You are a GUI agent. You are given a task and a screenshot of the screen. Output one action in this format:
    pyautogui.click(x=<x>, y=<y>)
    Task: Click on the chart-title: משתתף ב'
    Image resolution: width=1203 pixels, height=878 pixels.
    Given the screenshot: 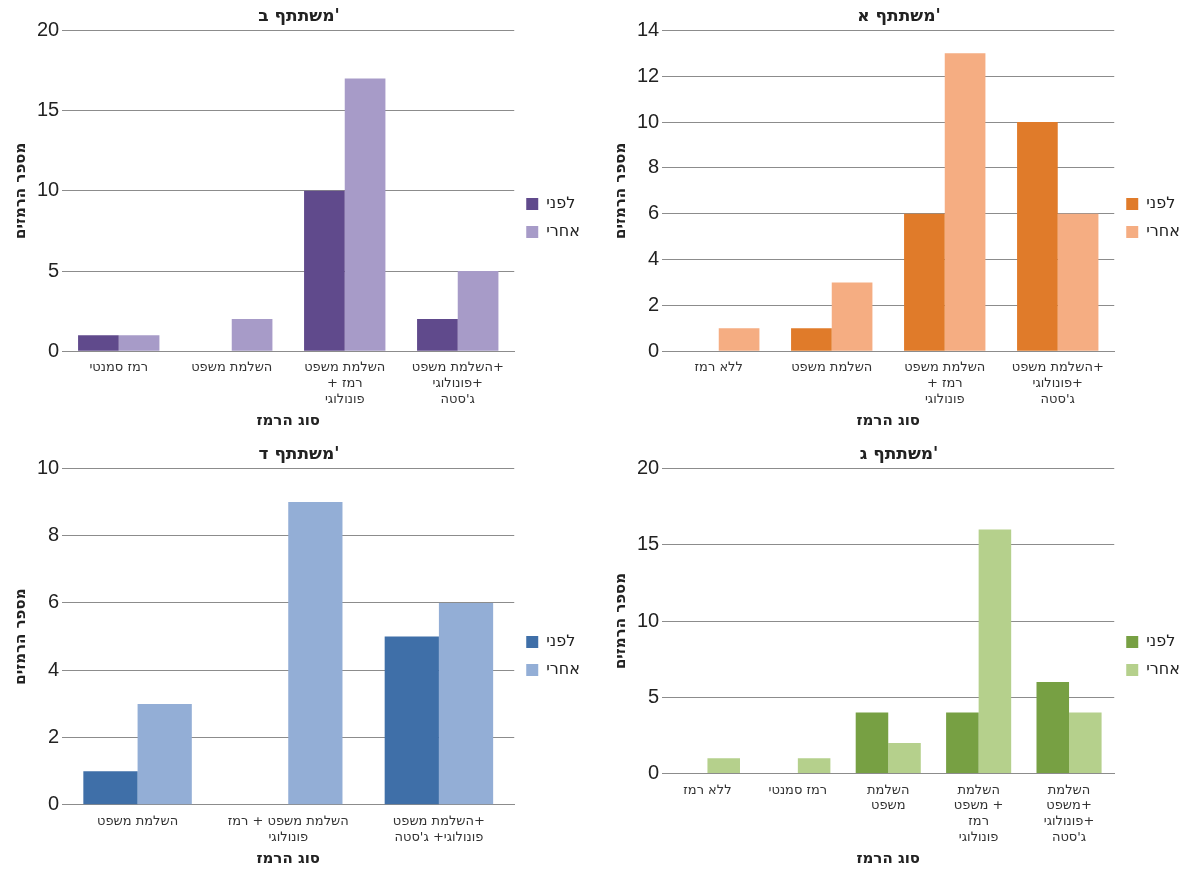 What is the action you would take?
    pyautogui.click(x=299, y=14)
    